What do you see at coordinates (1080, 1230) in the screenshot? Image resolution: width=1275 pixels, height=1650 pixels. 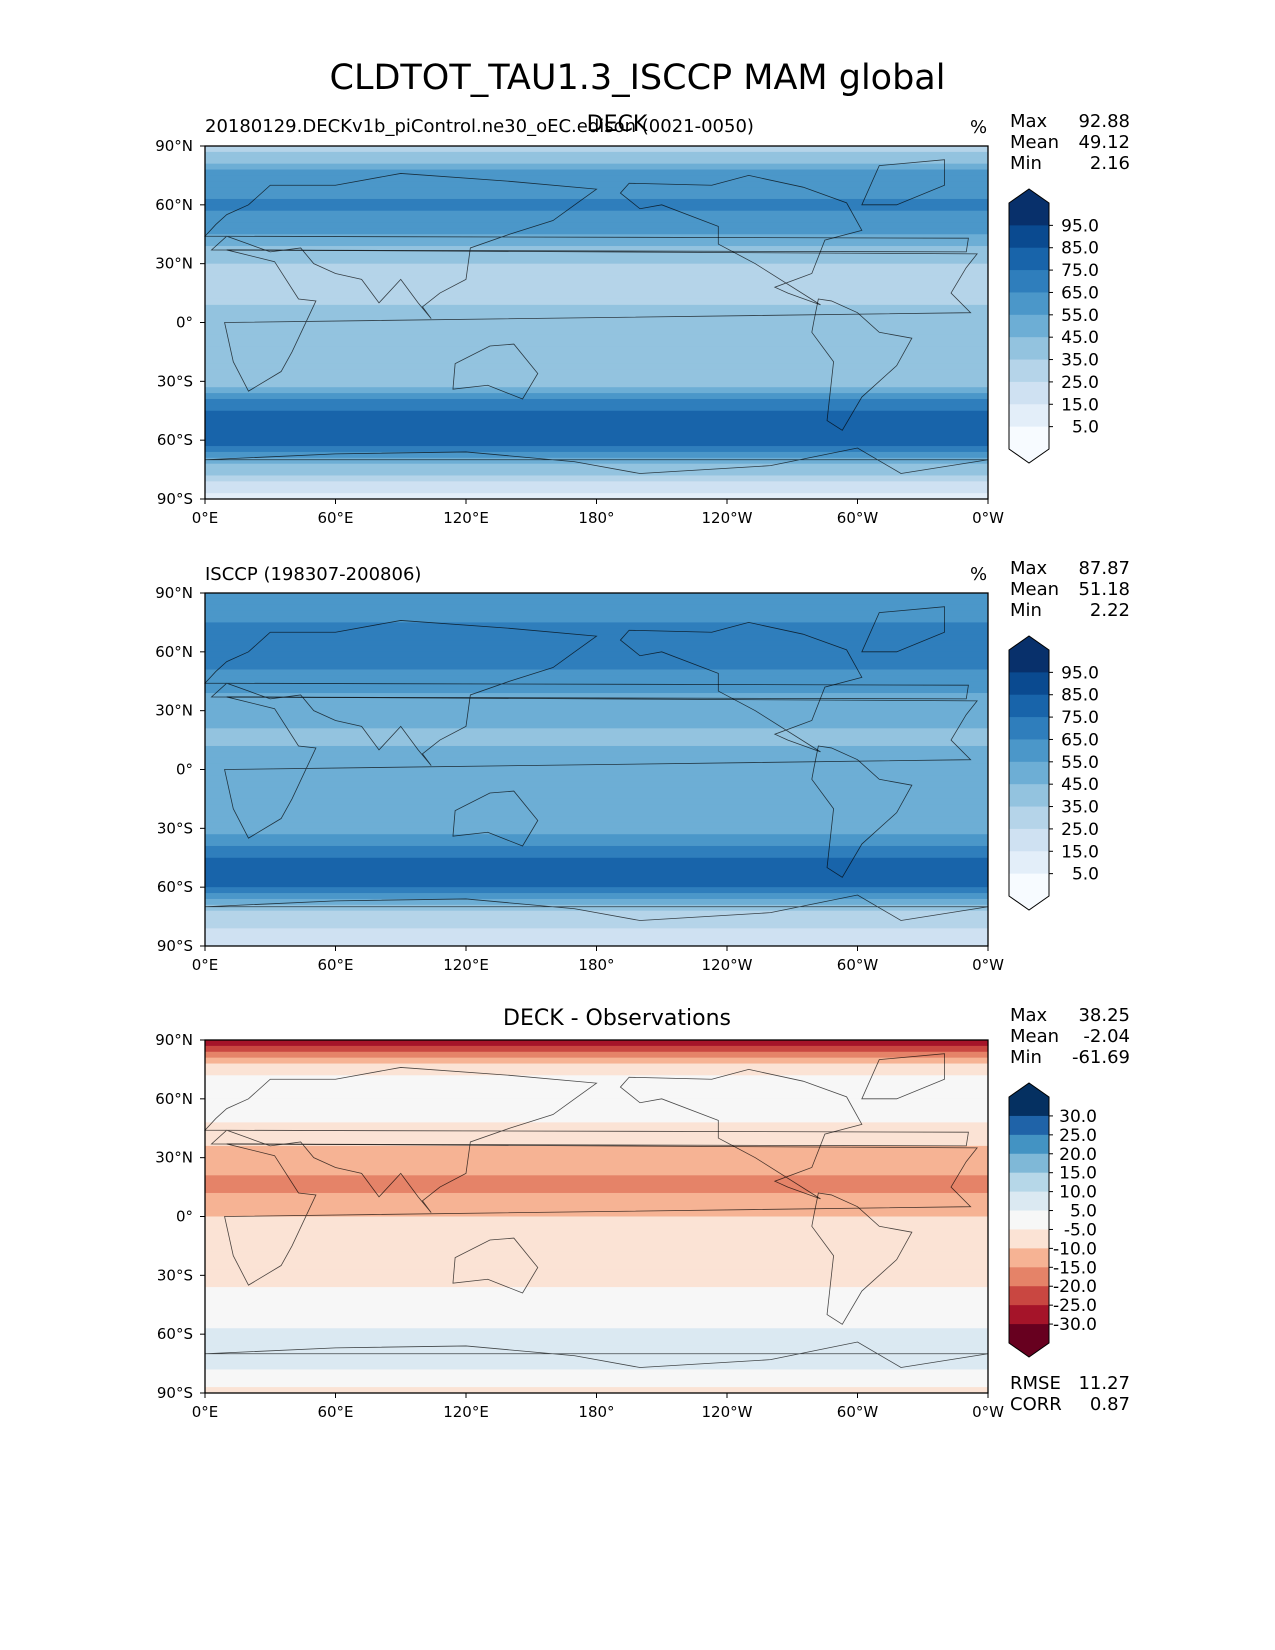 I see `colorbar-label: -5.0` at bounding box center [1080, 1230].